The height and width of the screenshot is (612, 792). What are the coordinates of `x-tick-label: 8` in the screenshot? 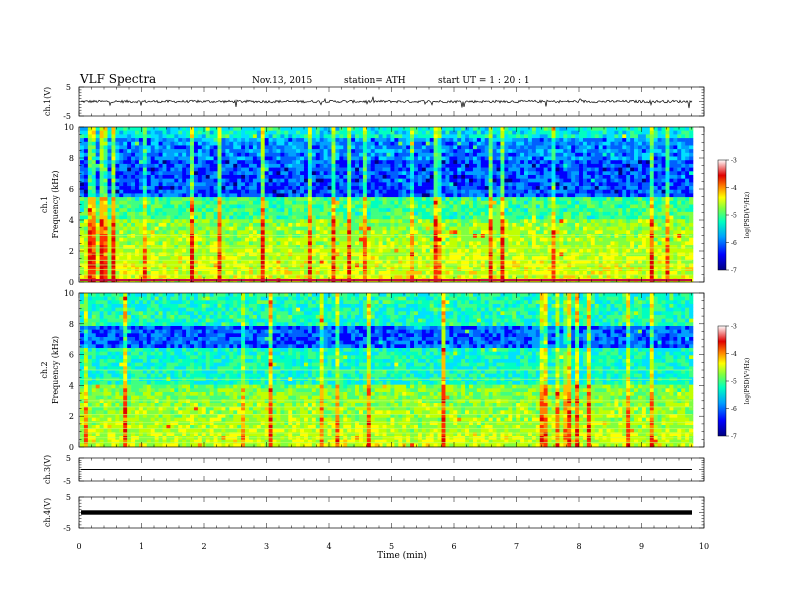 It's located at (578, 546).